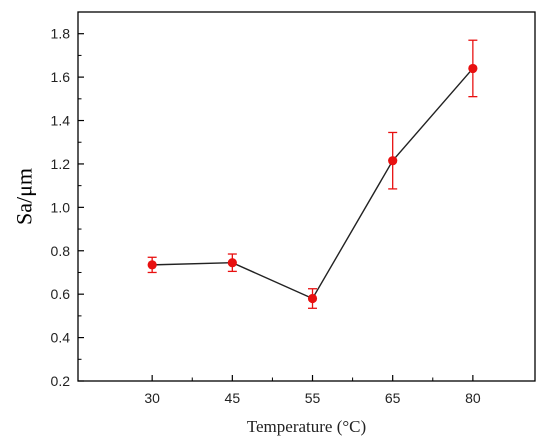 Image resolution: width=550 pixels, height=443 pixels. Describe the element at coordinates (306, 426) in the screenshot. I see `x-axis-title: Temperature (°C)` at that location.